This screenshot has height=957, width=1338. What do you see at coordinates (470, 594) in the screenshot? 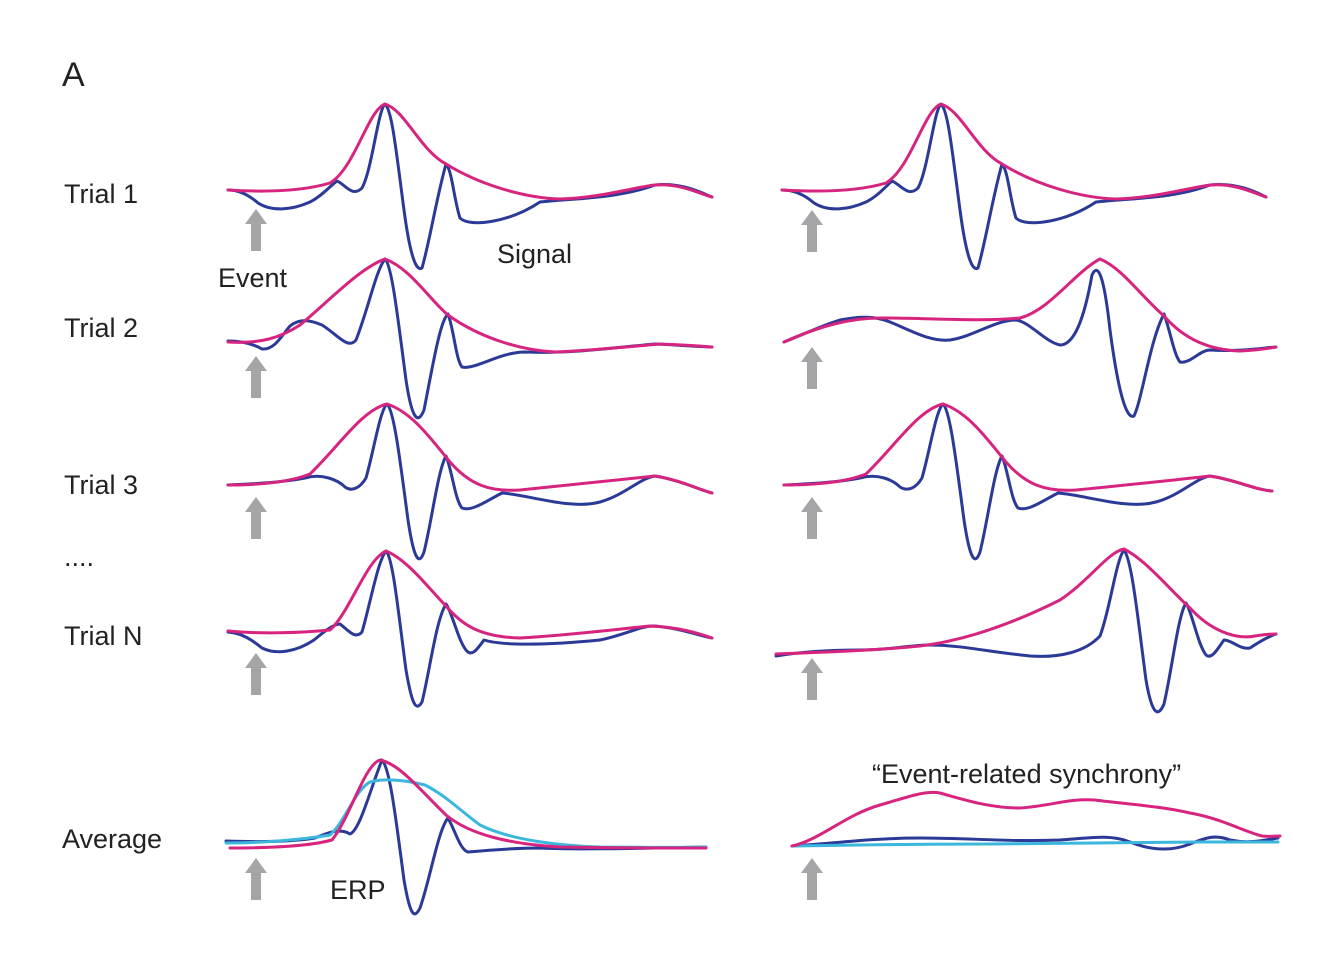
I see `trace-trial-n-envelope` at bounding box center [470, 594].